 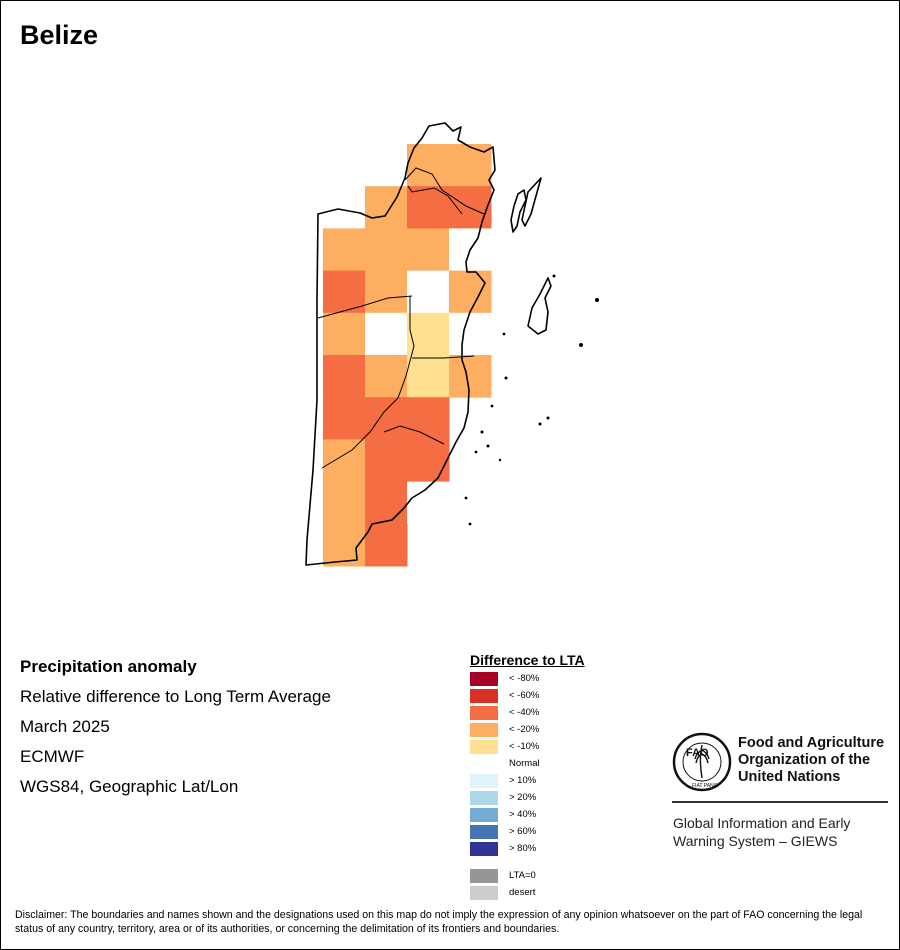 I want to click on anomaly-grid, so click(x=407, y=355).